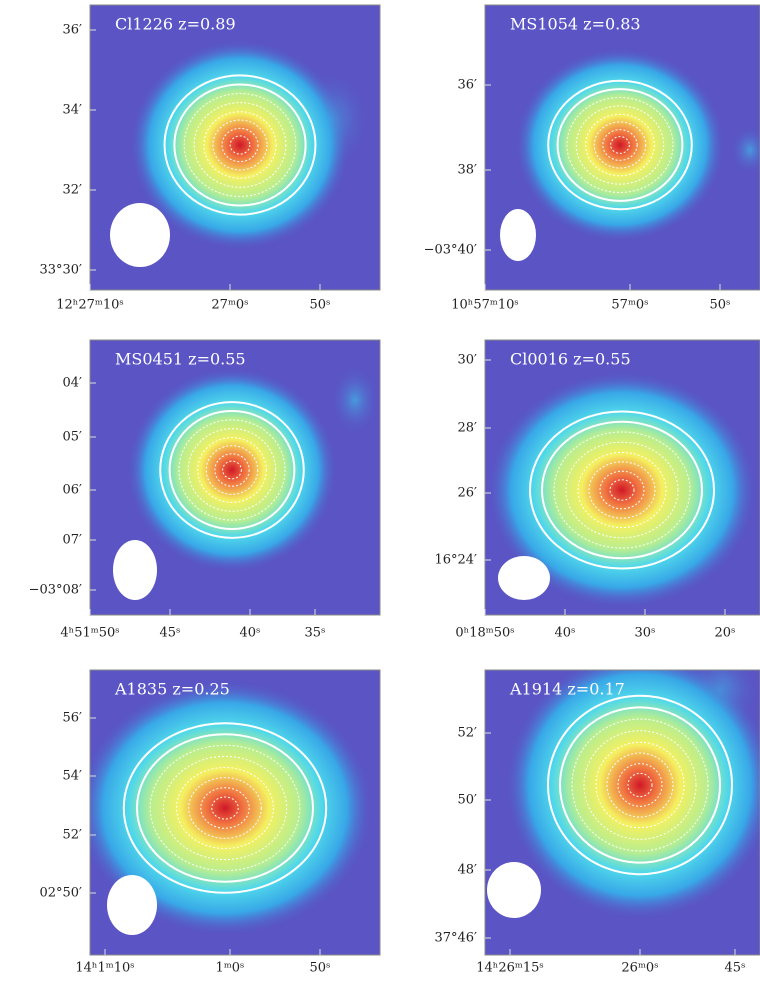 The height and width of the screenshot is (981, 760). I want to click on y-tick-label: 06′, so click(73, 490).